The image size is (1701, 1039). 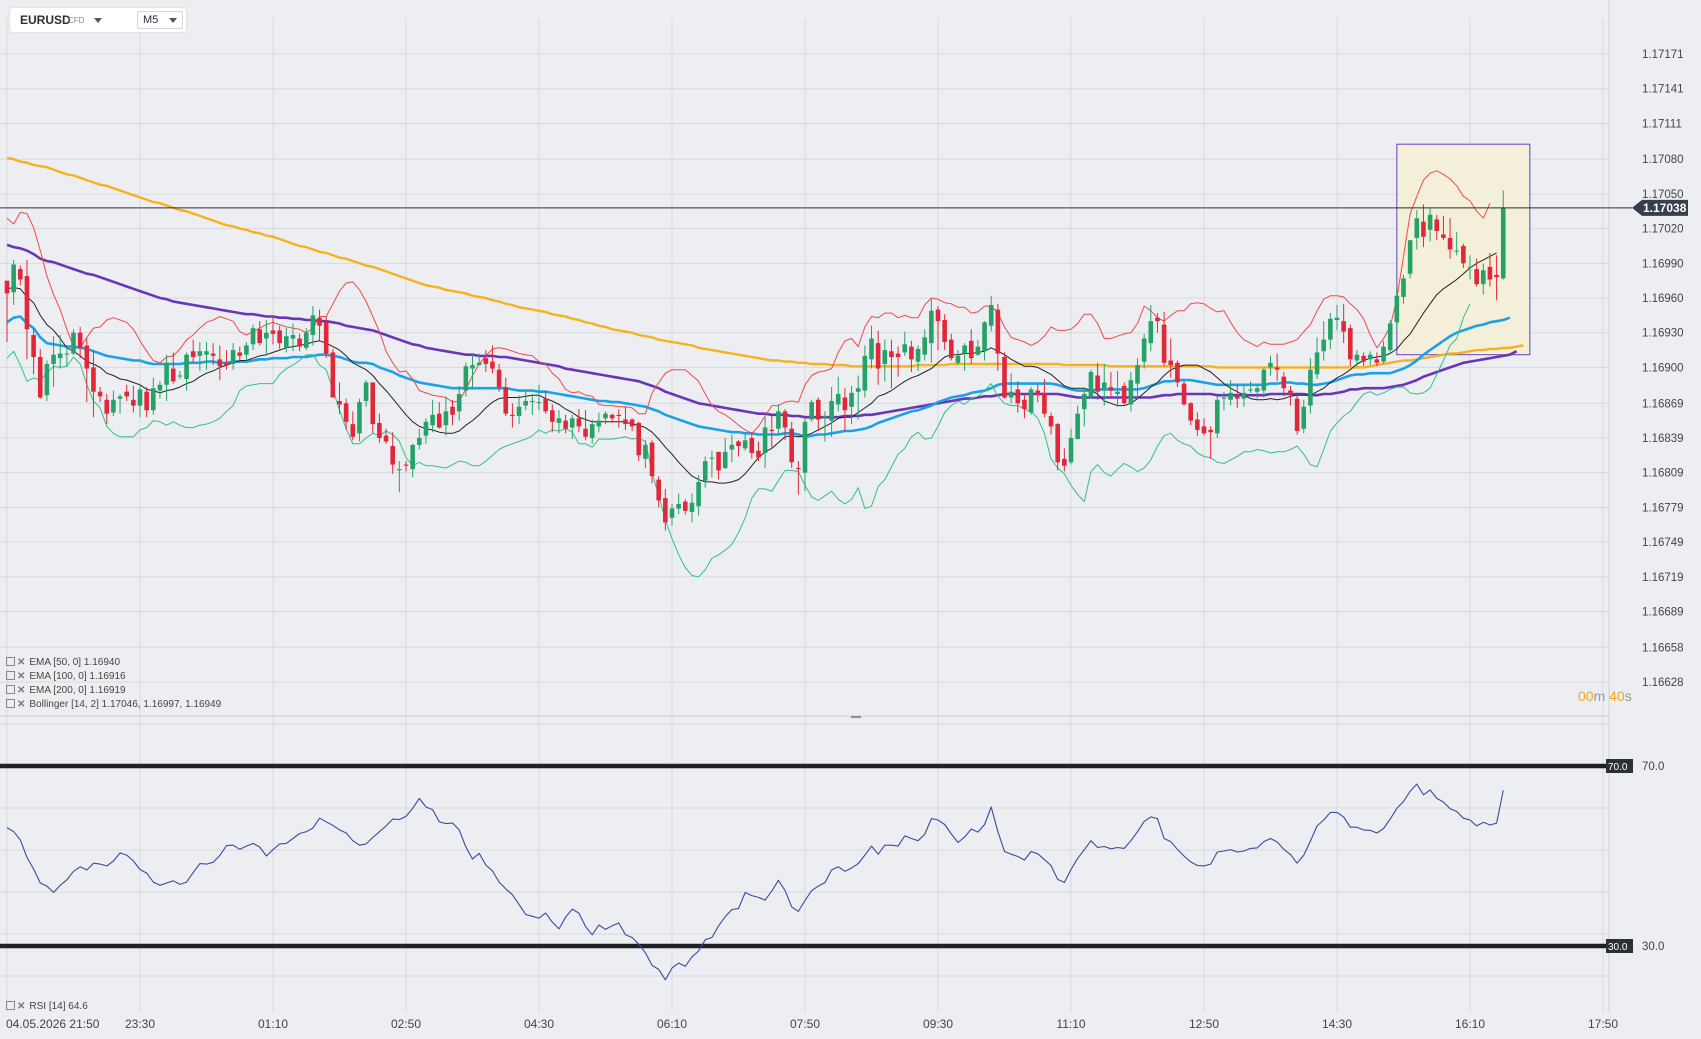 What do you see at coordinates (1663, 404) in the screenshot?
I see `price-tick-label: 1.16869` at bounding box center [1663, 404].